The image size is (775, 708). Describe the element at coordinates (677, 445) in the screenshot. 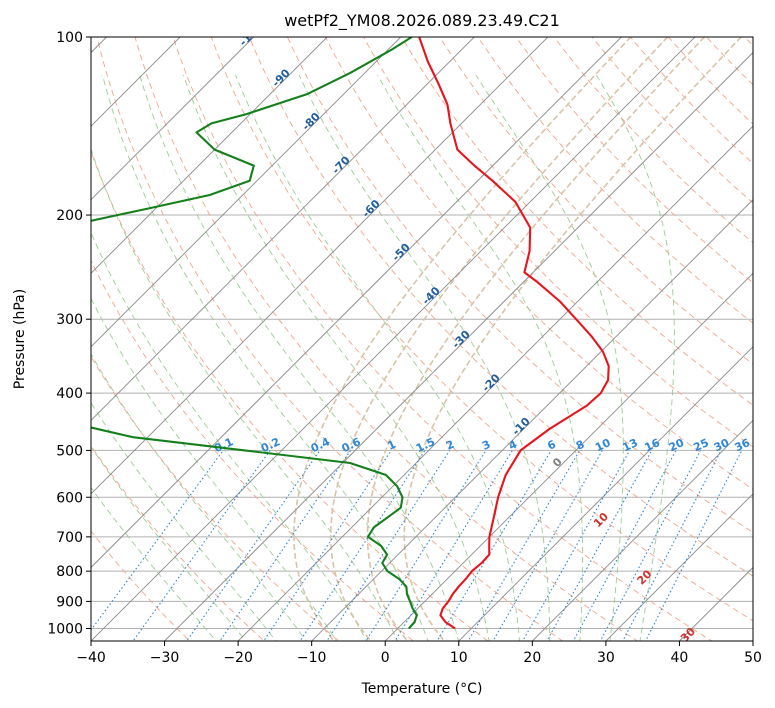

I see `mixing-ratio-label: 20` at that location.